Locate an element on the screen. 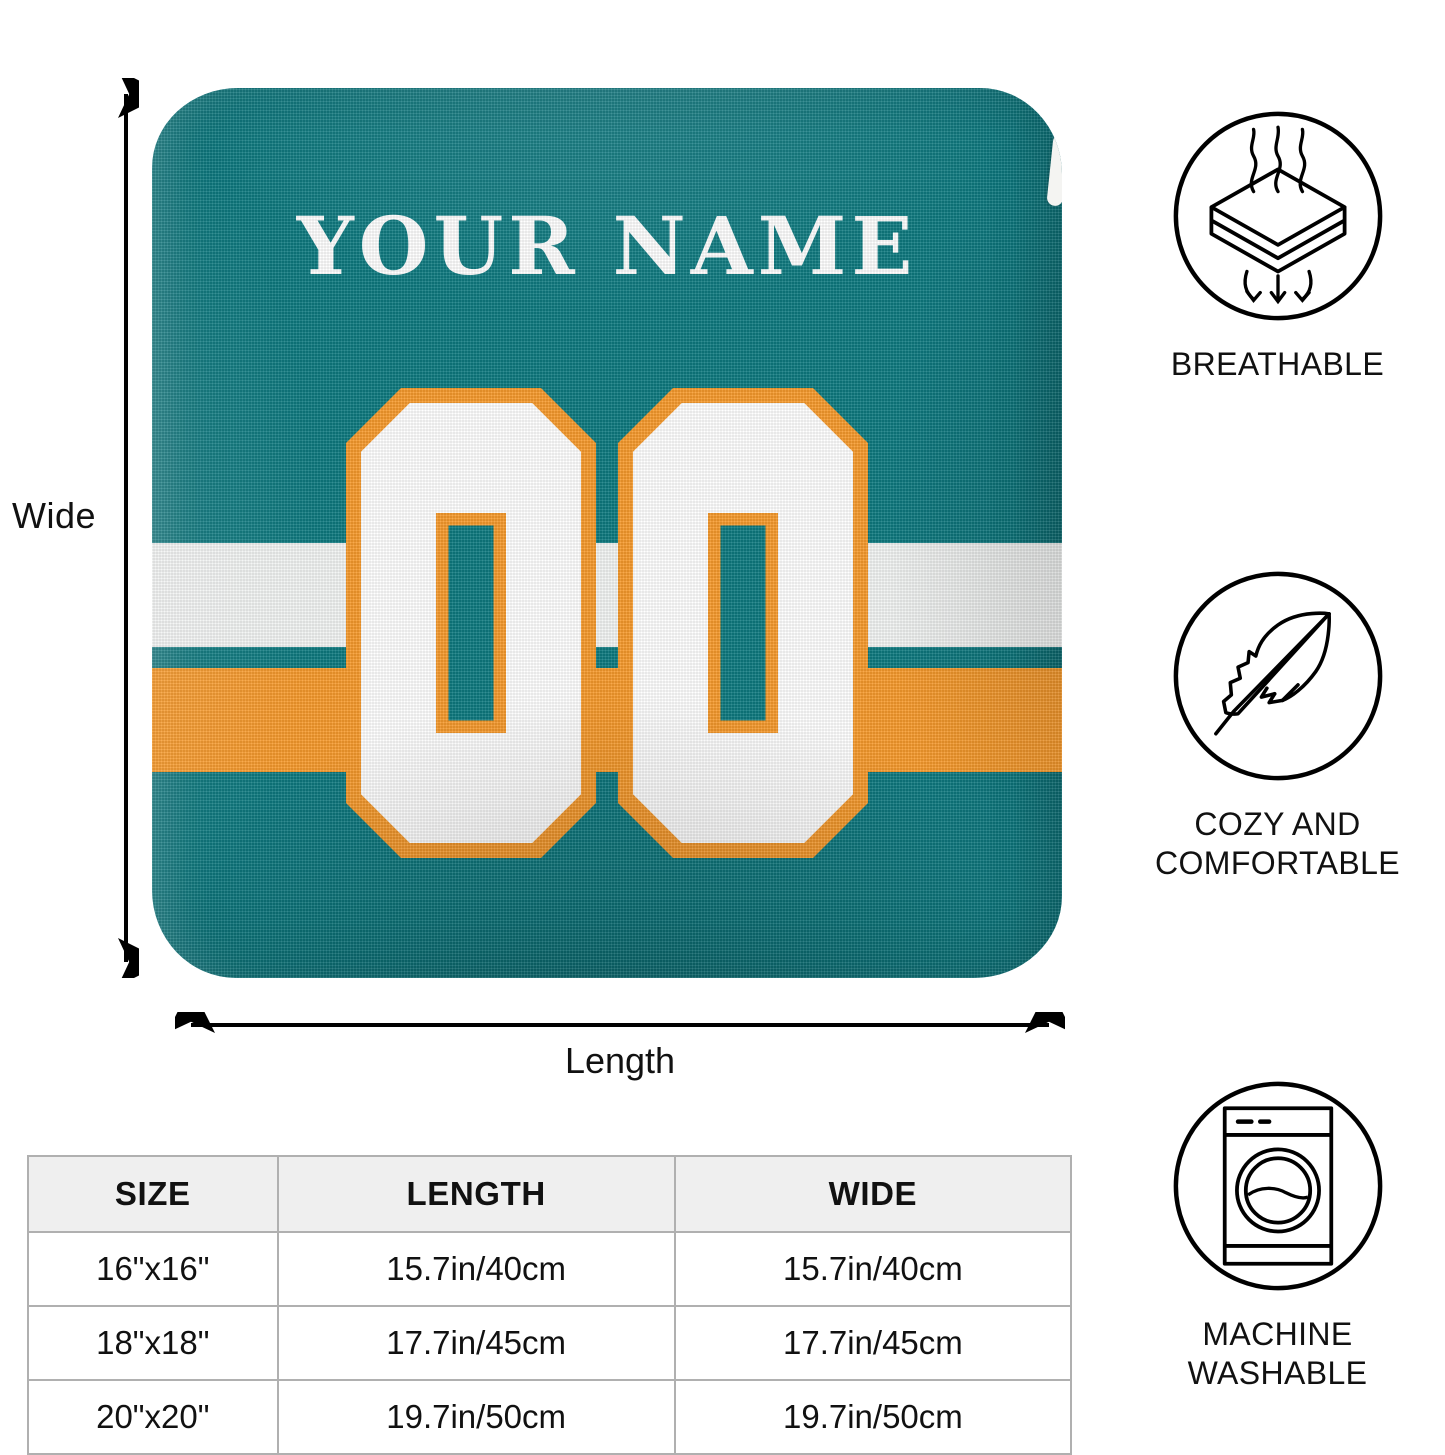  cell-length: 19.7in/50cm is located at coordinates (476, 1417).